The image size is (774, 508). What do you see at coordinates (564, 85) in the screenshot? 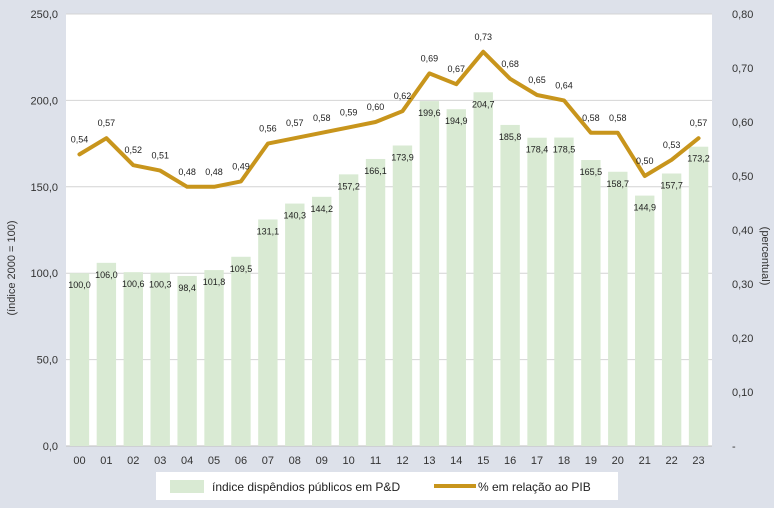
I see `line-label-18: 0,64` at bounding box center [564, 85].